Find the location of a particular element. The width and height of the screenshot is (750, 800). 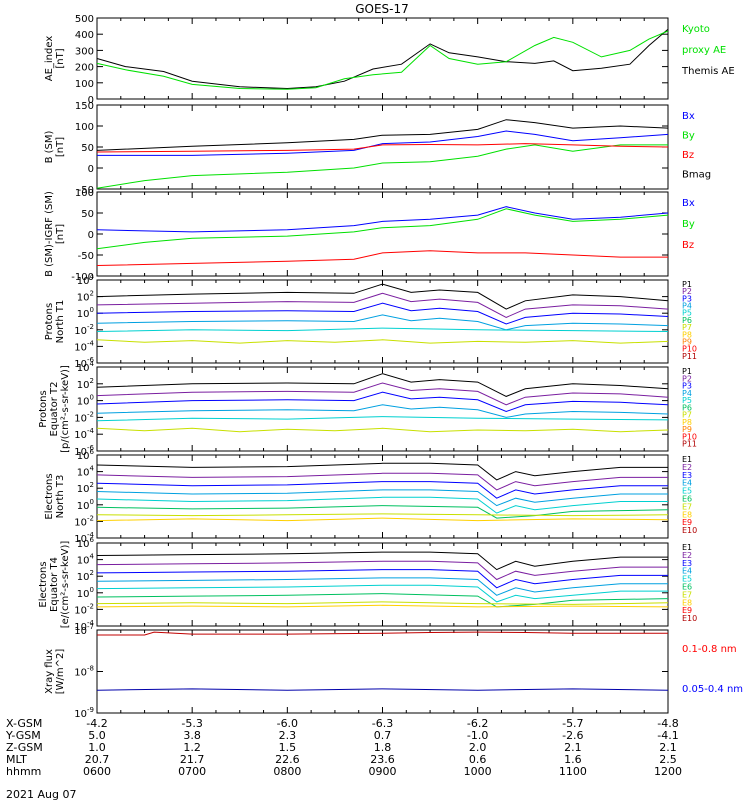

y-tick-label: 200 is located at coordinates (84, 68).